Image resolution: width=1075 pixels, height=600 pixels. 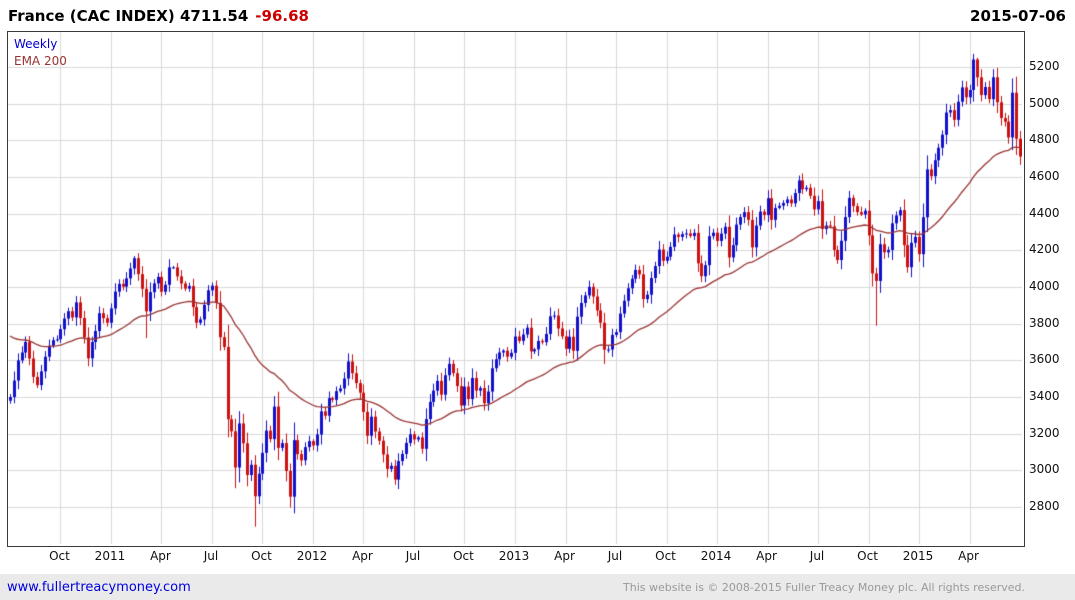 What do you see at coordinates (918, 556) in the screenshot?
I see `x-tick-label: 2015` at bounding box center [918, 556].